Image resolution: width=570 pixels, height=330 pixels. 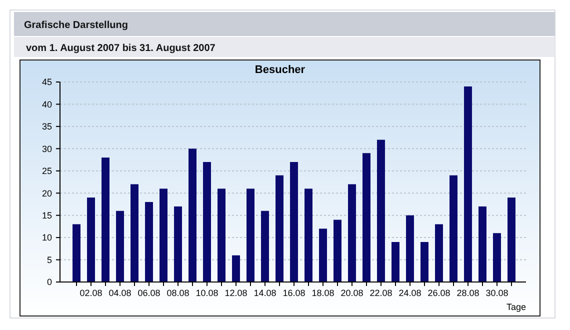 What do you see at coordinates (47, 215) in the screenshot?
I see `y-tick-label: 15` at bounding box center [47, 215].